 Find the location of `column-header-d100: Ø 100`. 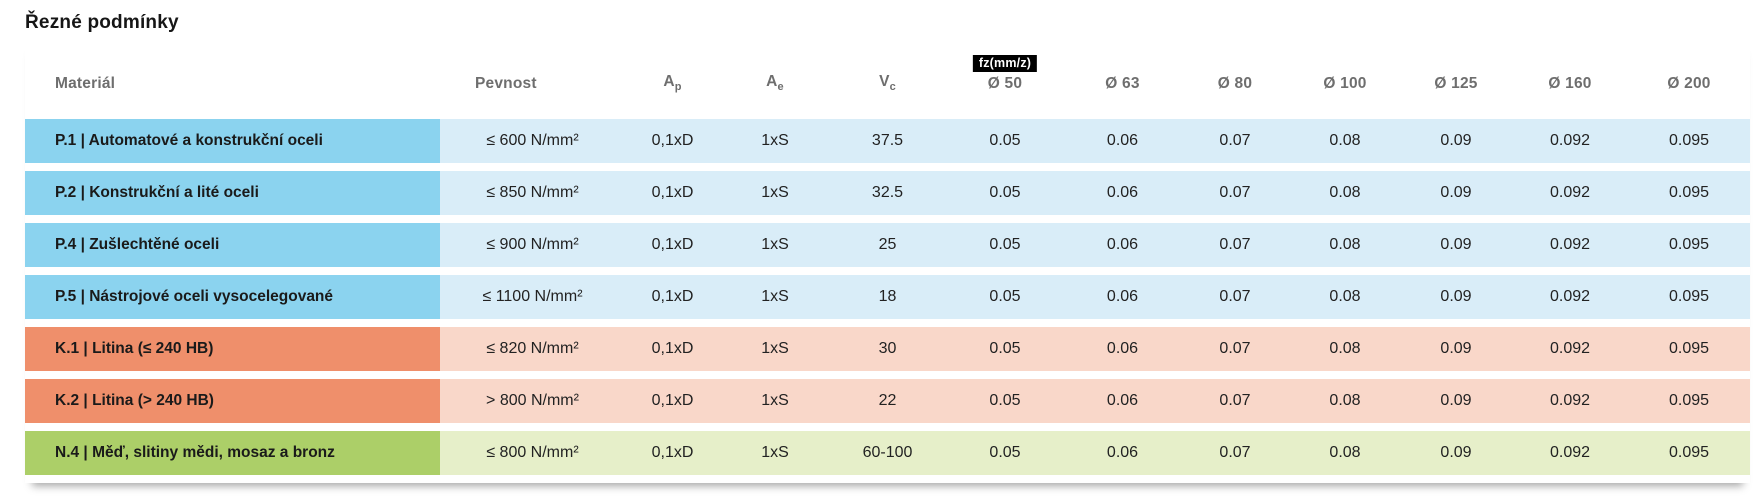

column-header-d100: Ø 100 is located at coordinates (1345, 78).